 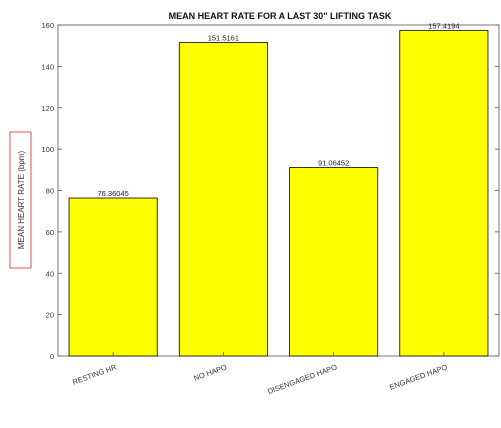 I want to click on y-tick-label: 0, so click(x=52, y=356).